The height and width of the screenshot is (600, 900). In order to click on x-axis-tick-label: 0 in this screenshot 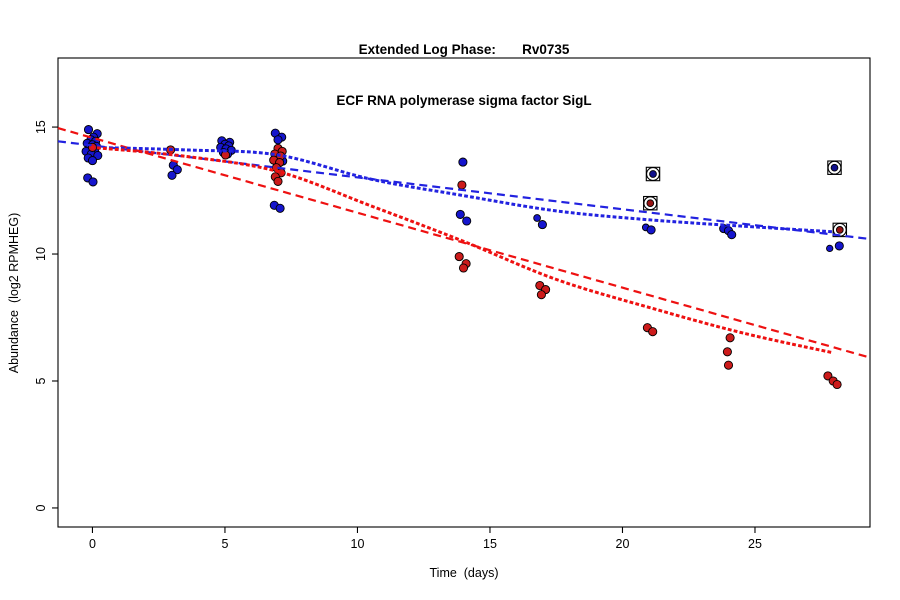, I will do `click(92, 544)`.